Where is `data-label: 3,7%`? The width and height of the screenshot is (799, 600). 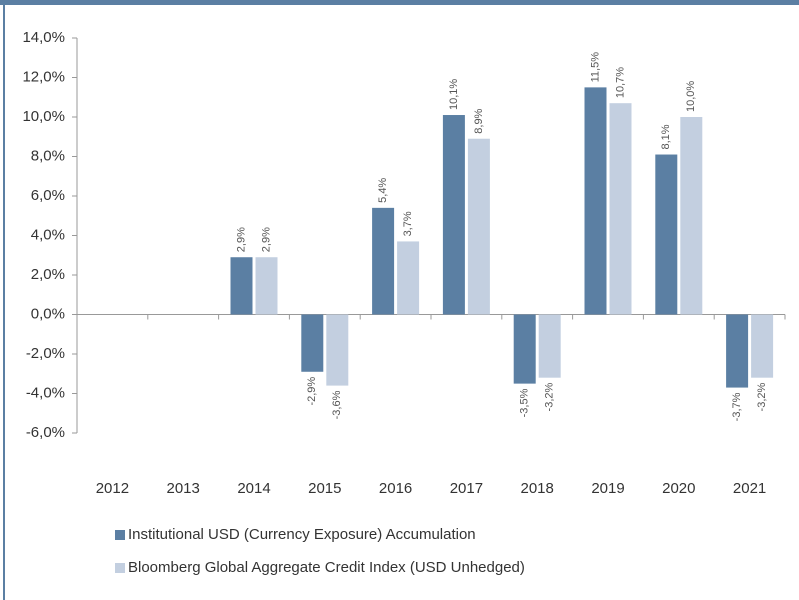 data-label: 3,7% is located at coordinates (408, 223).